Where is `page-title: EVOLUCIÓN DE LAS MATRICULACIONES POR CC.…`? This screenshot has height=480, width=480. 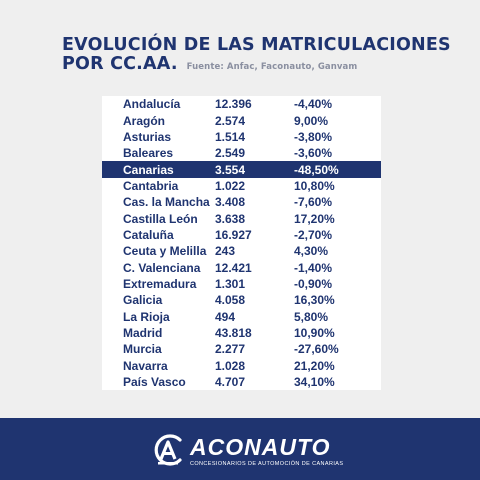 page-title: EVOLUCIÓN DE LAS MATRICULACIONES POR CC.… is located at coordinates (256, 56).